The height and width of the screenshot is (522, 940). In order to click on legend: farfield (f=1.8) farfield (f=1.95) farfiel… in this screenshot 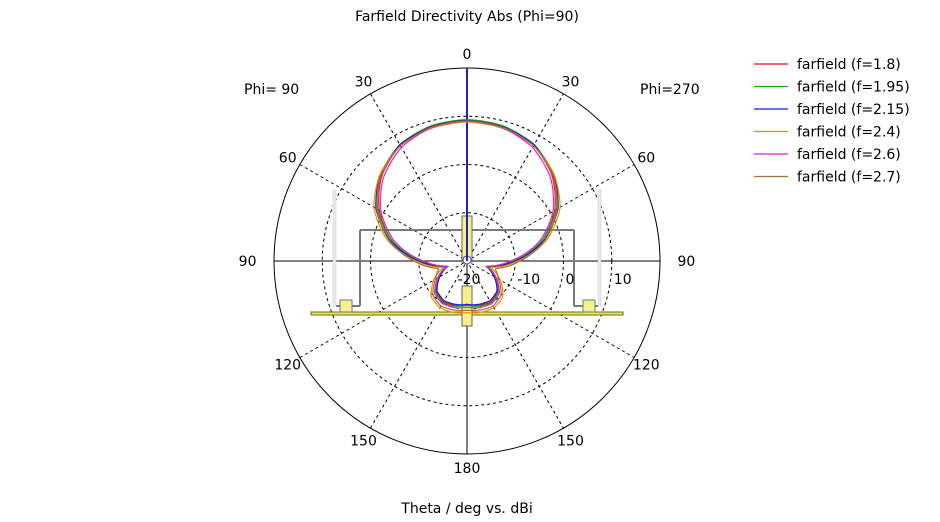, I will do `click(832, 121)`.